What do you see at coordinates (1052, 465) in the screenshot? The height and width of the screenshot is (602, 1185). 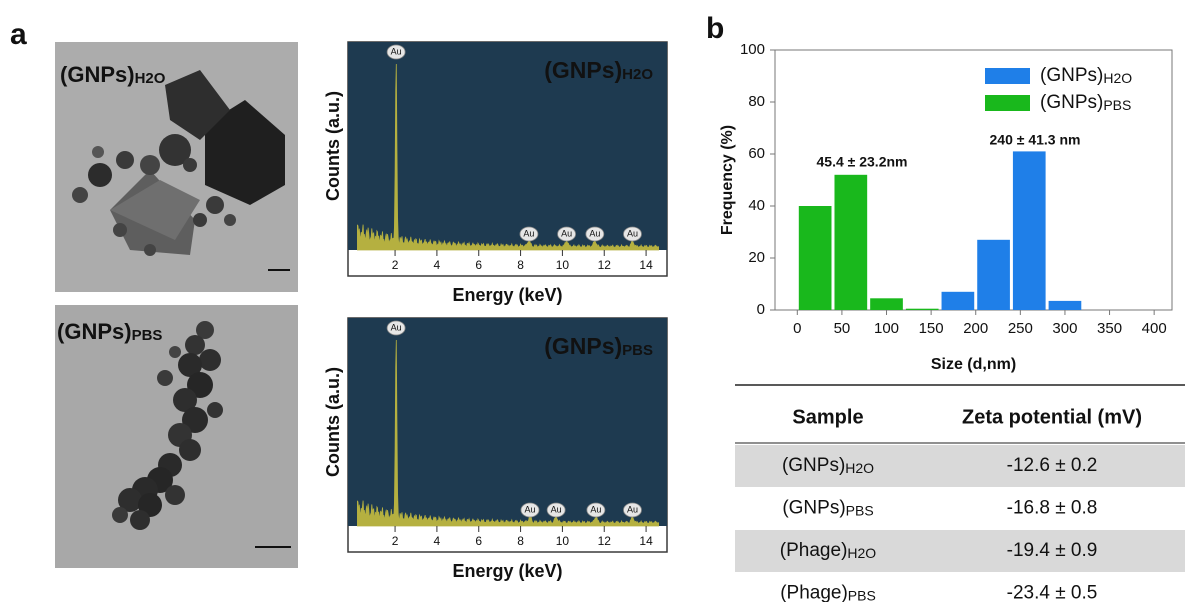 I see `table-cell: -12.6 ± 0.2` at bounding box center [1052, 465].